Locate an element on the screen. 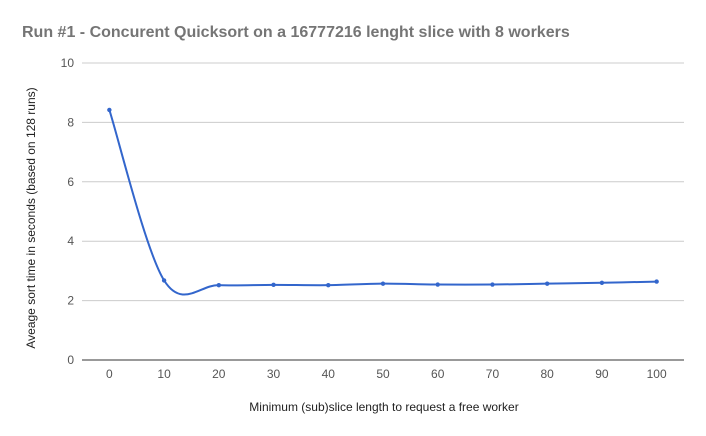 This screenshot has width=706, height=436. x-tick-label: 50 is located at coordinates (383, 374).